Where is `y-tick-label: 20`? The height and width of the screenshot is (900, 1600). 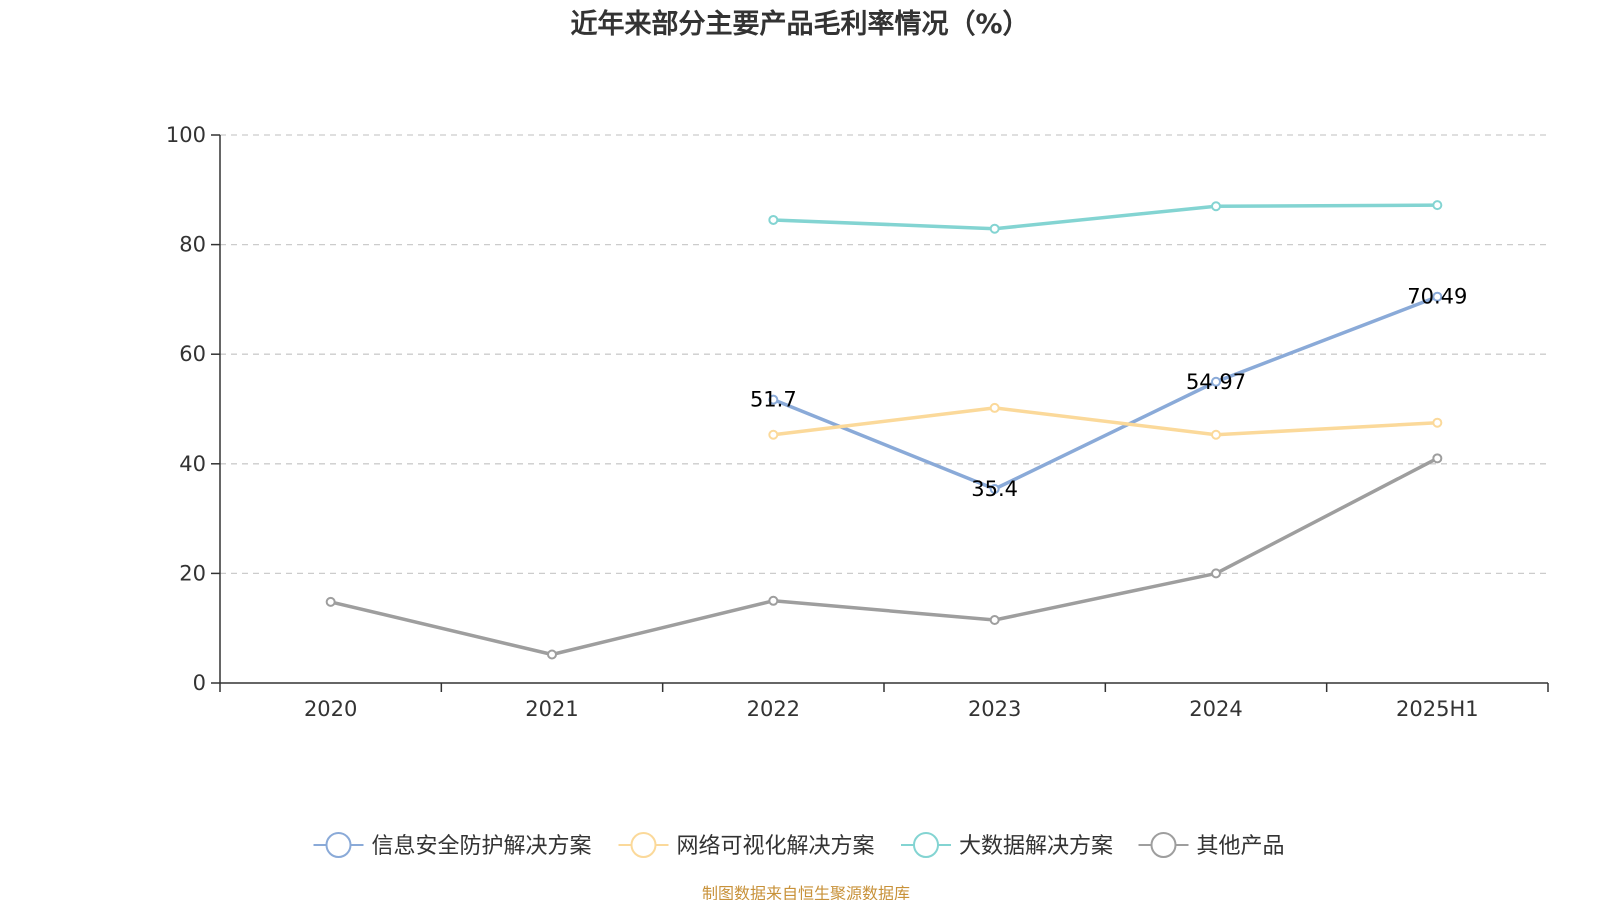
y-tick-label: 20 is located at coordinates (192, 573).